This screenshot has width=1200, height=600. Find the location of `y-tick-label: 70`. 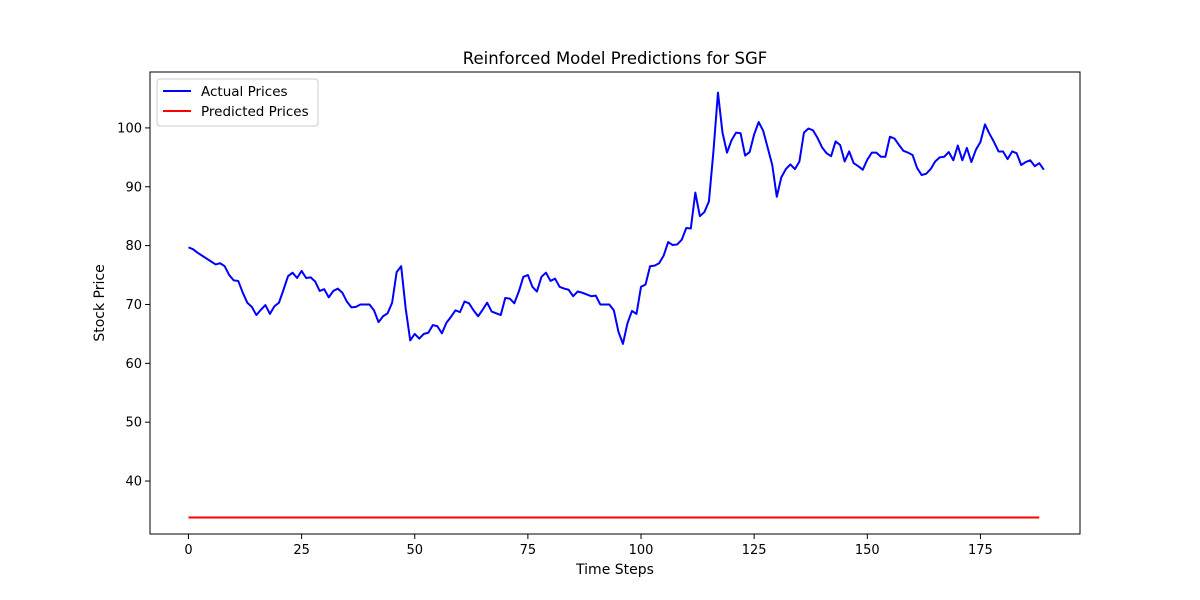

y-tick-label: 70 is located at coordinates (133, 305).